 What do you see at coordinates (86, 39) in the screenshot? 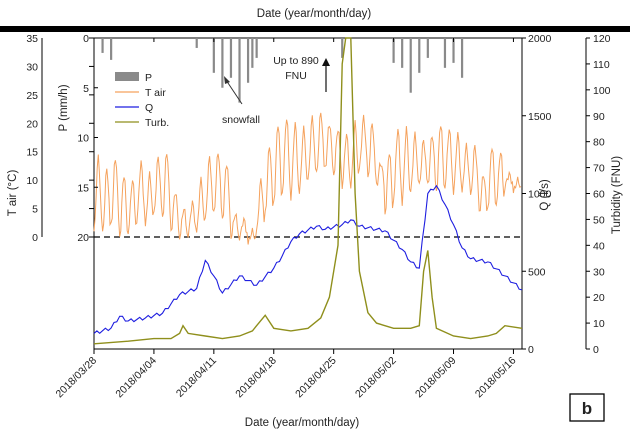
I see `p-tick-label-0: 0` at bounding box center [86, 39].